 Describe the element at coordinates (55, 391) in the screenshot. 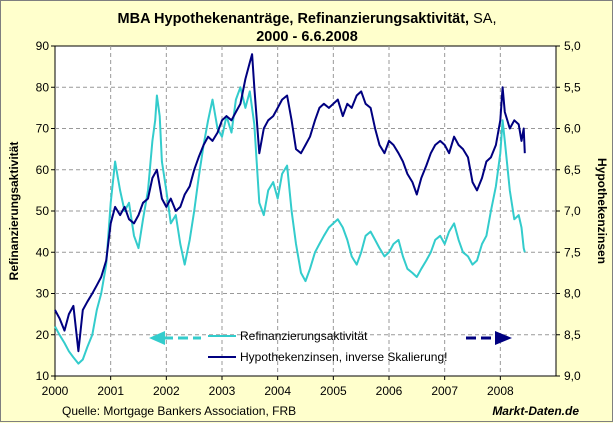

I see `x-tick-label: 2000` at that location.